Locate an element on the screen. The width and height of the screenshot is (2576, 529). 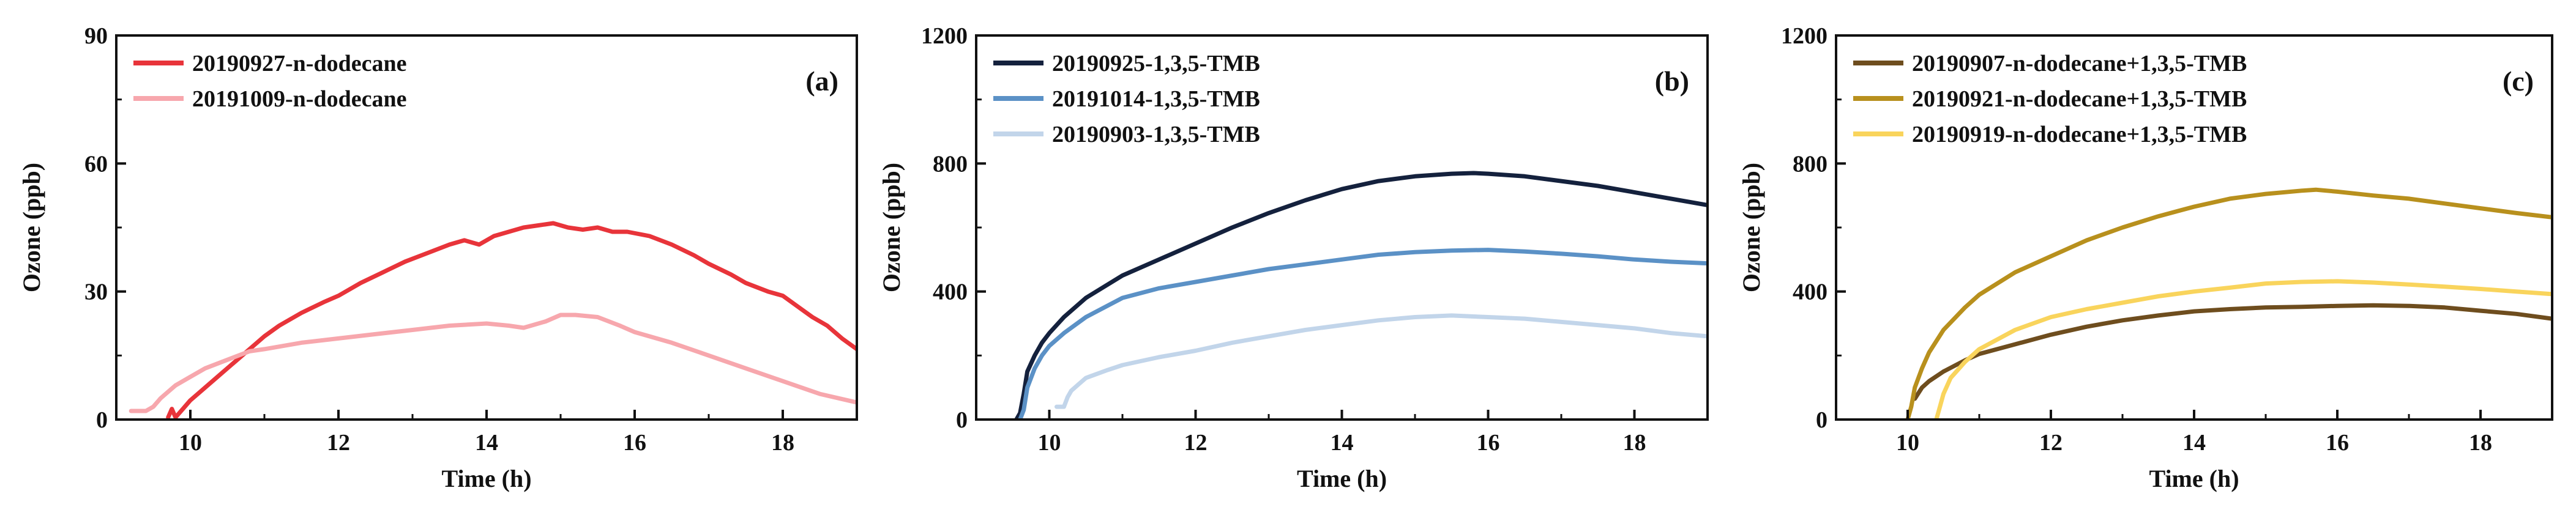
y-tick-label: 30 is located at coordinates (96, 292).